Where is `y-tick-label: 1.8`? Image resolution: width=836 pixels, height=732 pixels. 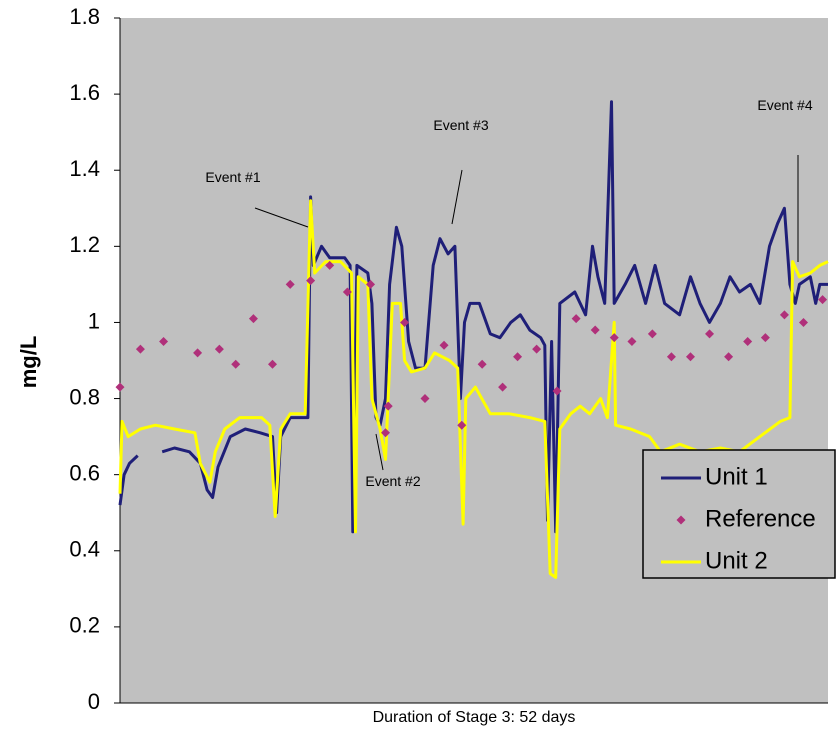
y-tick-label: 1.8 is located at coordinates (84, 16).